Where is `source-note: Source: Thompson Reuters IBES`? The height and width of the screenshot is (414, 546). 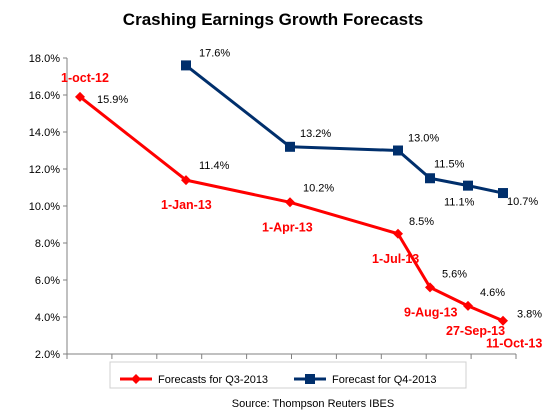
source-note: Source: Thompson Reuters IBES is located at coordinates (313, 404).